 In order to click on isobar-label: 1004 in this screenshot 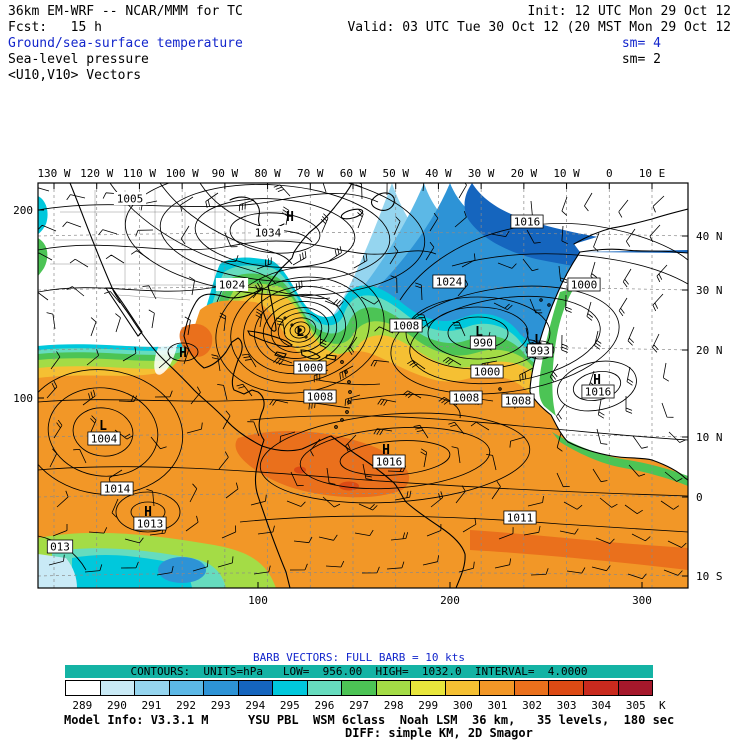, I will do `click(104, 439)`.